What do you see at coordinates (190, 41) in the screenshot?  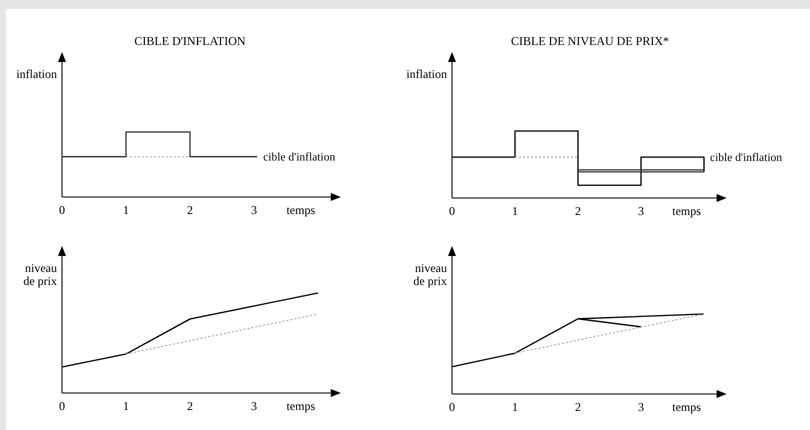 I see `chart-title: CIBLE D'INFLATION` at bounding box center [190, 41].